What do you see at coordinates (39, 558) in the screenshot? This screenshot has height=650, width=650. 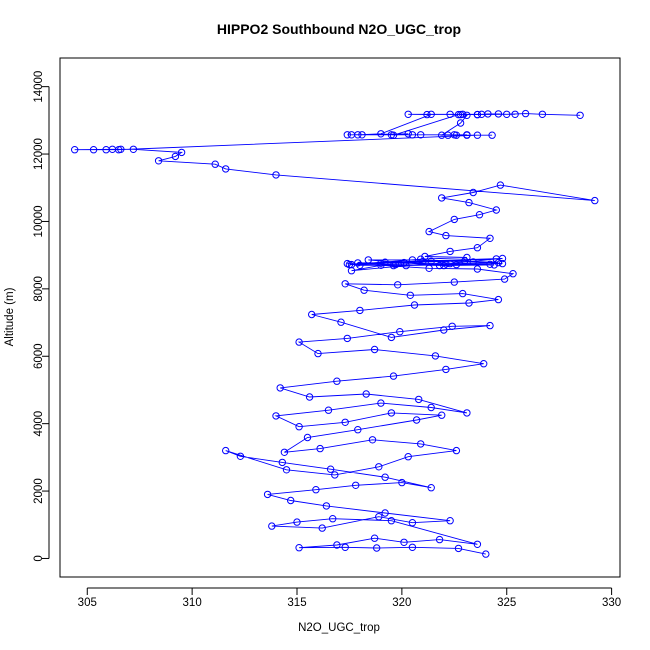 I see `y-tick-label: 0` at bounding box center [39, 558].